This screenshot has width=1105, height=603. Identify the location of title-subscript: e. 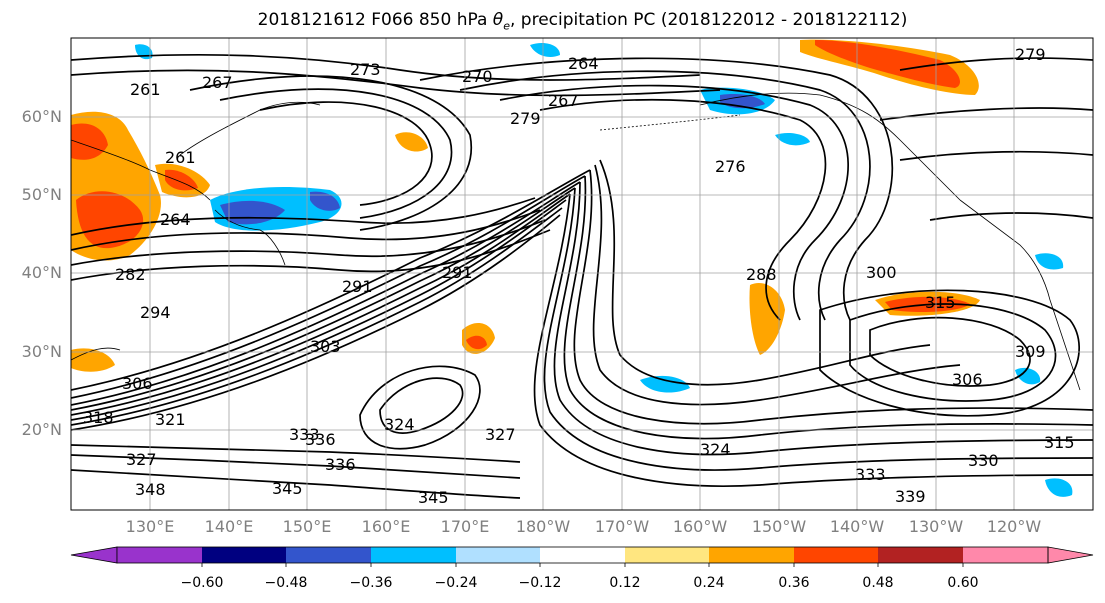
(506, 26).